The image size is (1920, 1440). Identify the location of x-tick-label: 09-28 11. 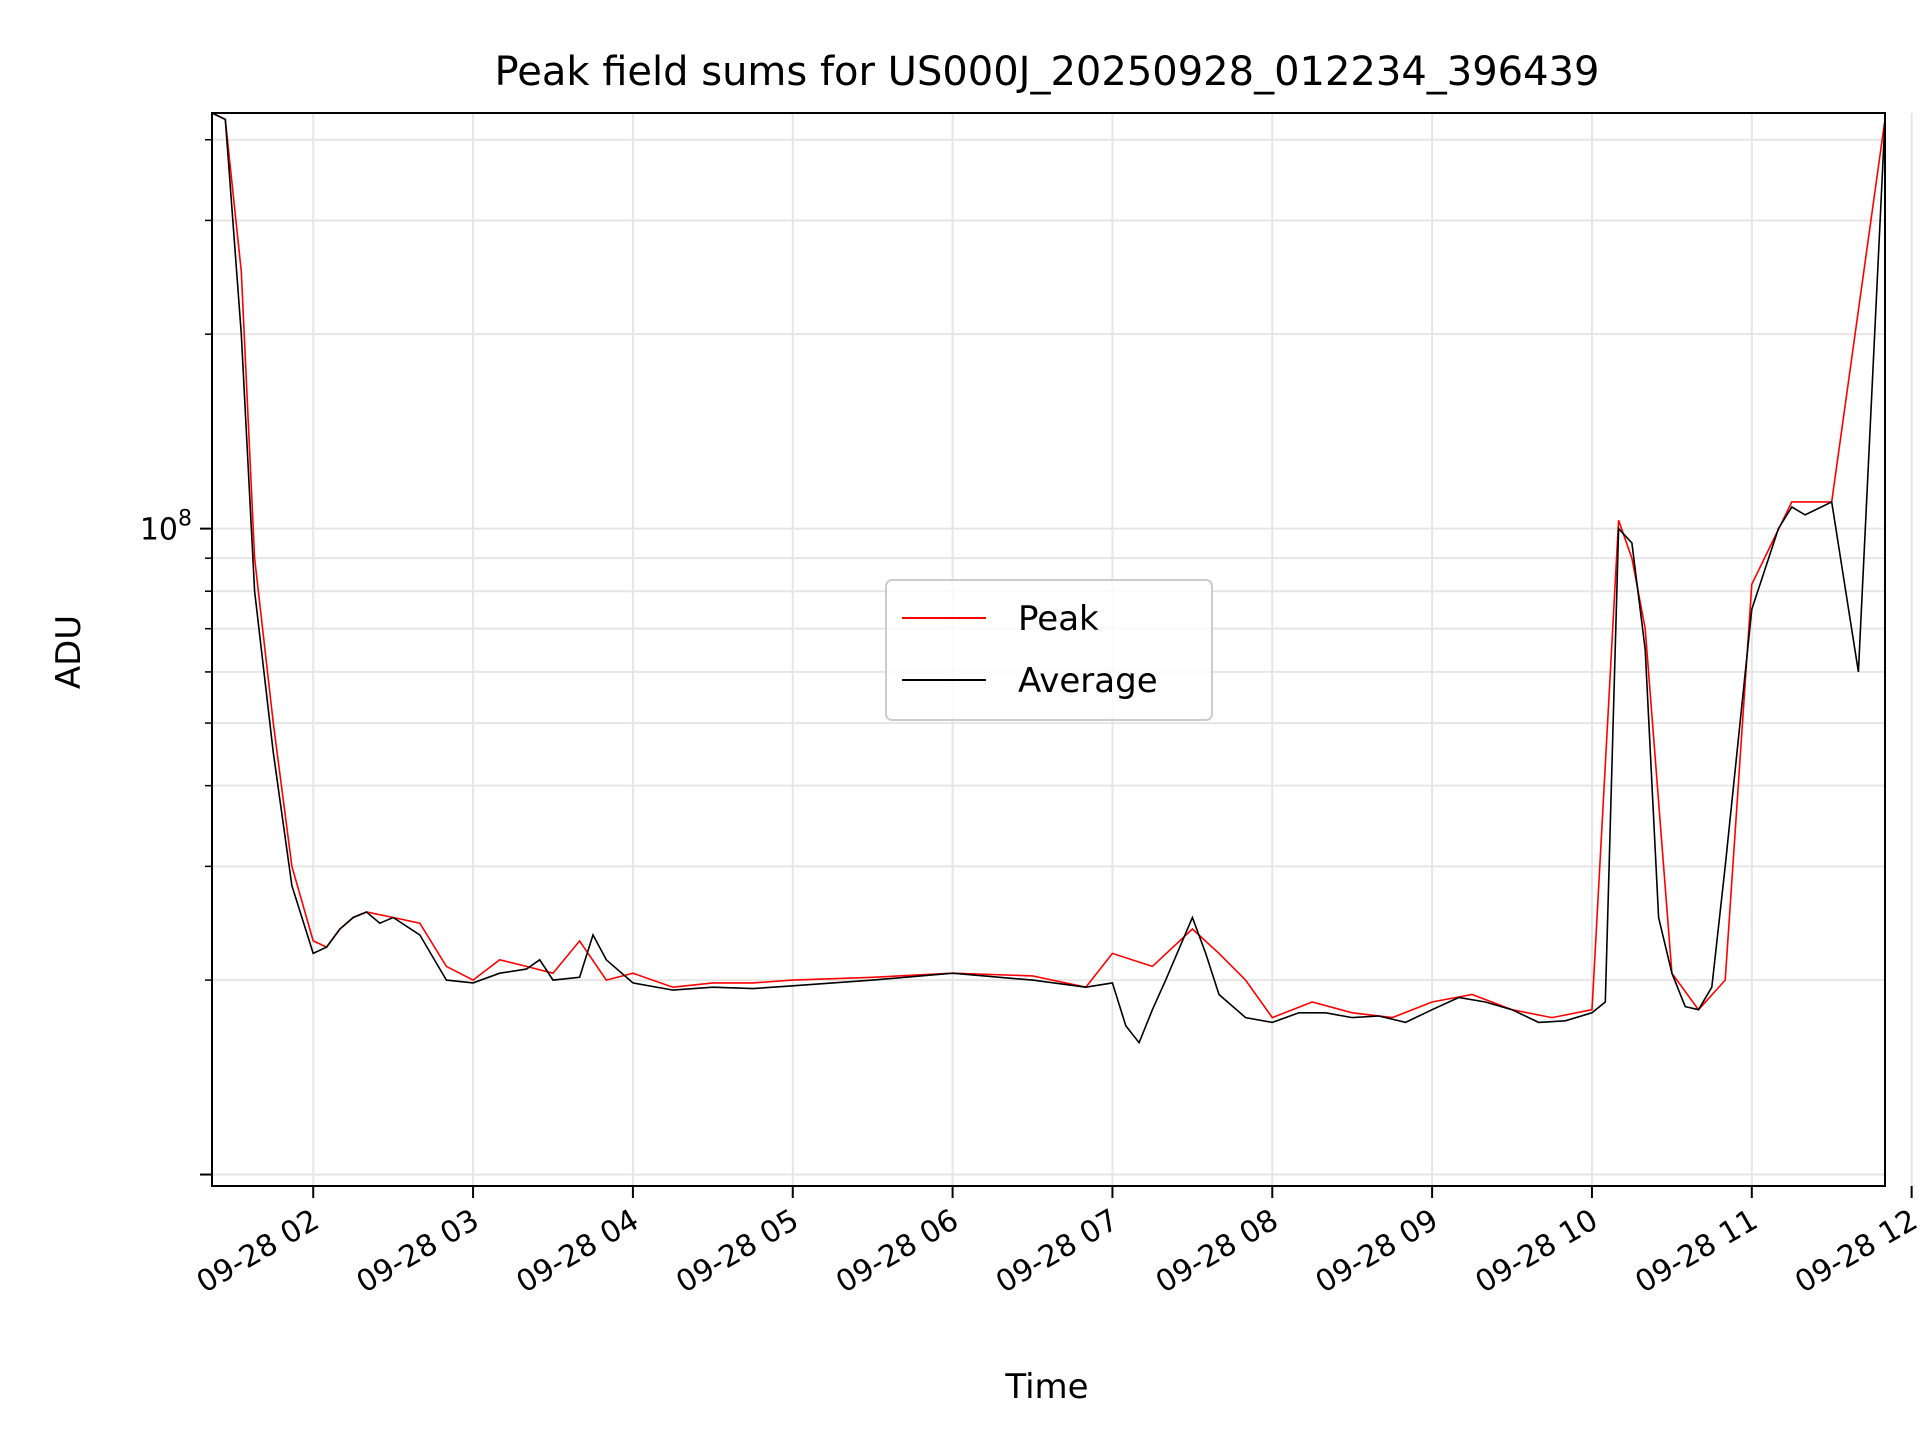
(1696, 1252).